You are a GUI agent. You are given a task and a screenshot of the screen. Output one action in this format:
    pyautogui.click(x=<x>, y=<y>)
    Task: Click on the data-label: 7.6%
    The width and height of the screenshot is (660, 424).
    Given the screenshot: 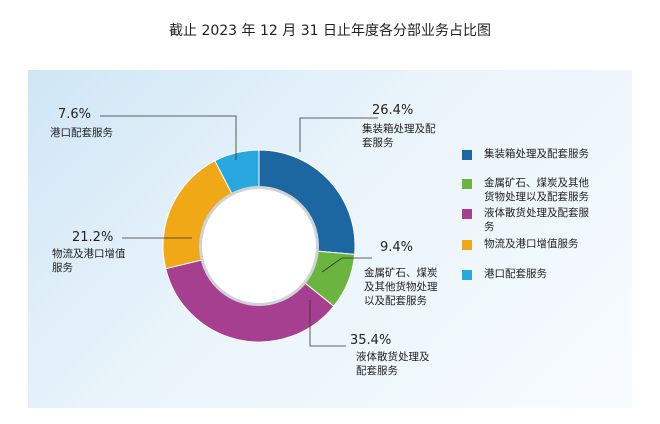 What is the action you would take?
    pyautogui.click(x=75, y=114)
    